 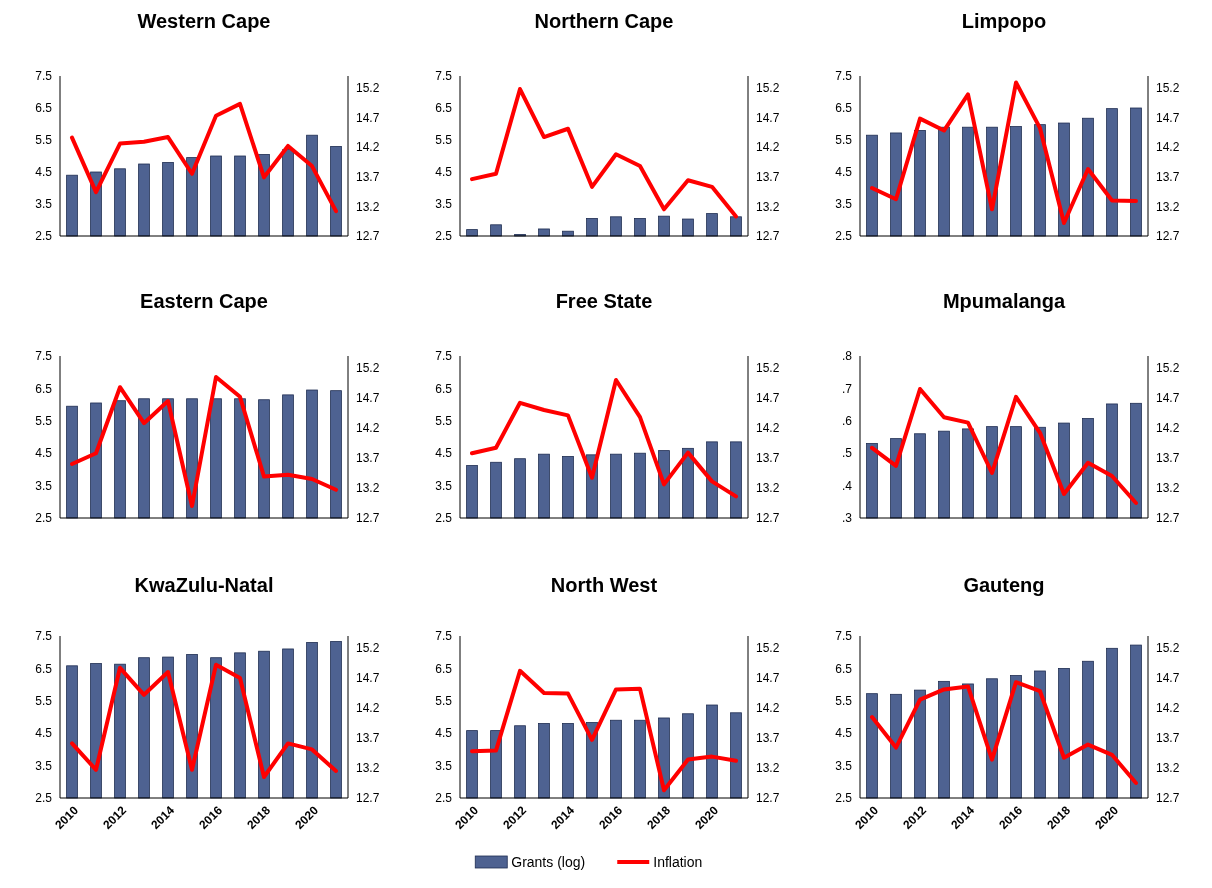 I want to click on y-tick-label: .3, so click(x=847, y=518).